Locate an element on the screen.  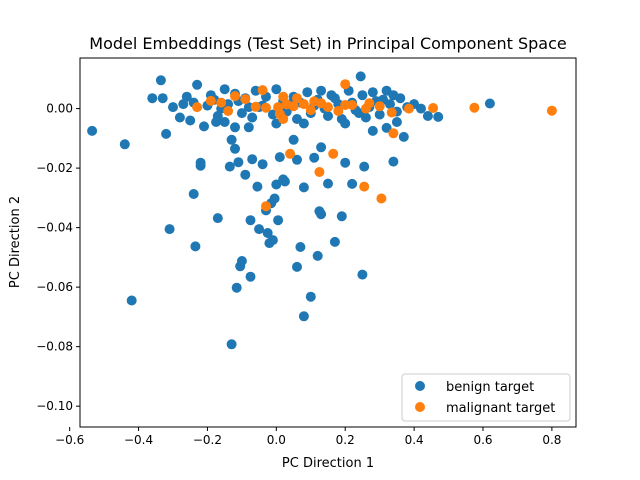
x-axis: −0.6 −0.4 −0.2 0.0 0.2 0.4 0.6 0.8 is located at coordinates (308, 437).